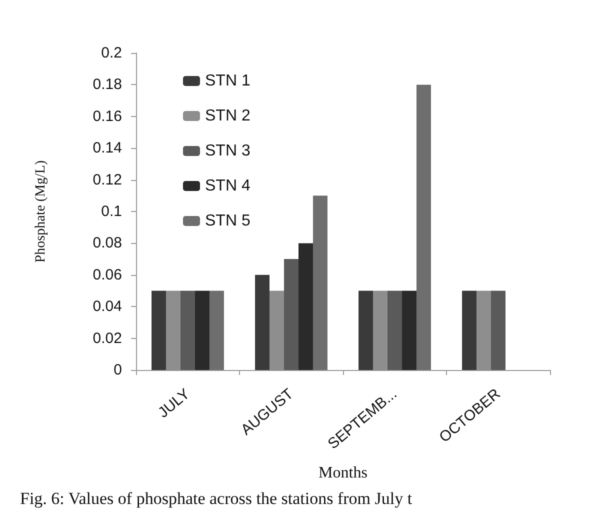  Describe the element at coordinates (227, 116) in the screenshot. I see `legend-label: STN 2` at that location.